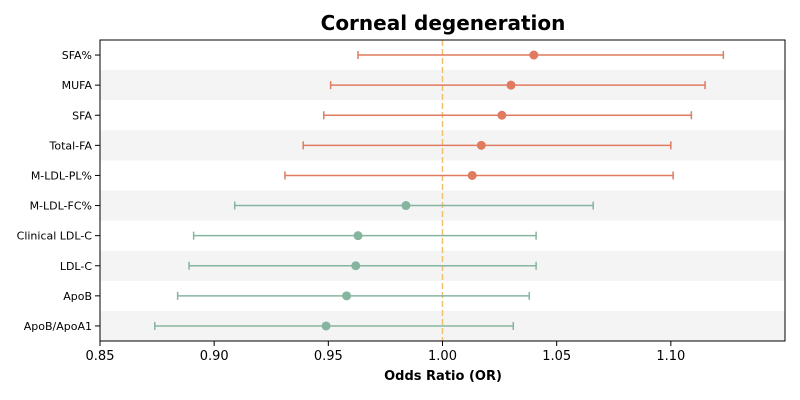  Describe the element at coordinates (385, 352) in the screenshot. I see `x-axis: 0.85 0.90 0.95 1.00 1.05 1.10` at that location.